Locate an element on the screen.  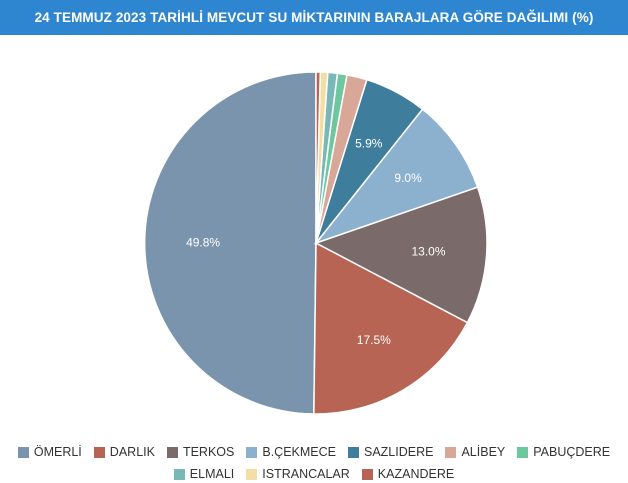
legend-label: DARLIK is located at coordinates (132, 452).